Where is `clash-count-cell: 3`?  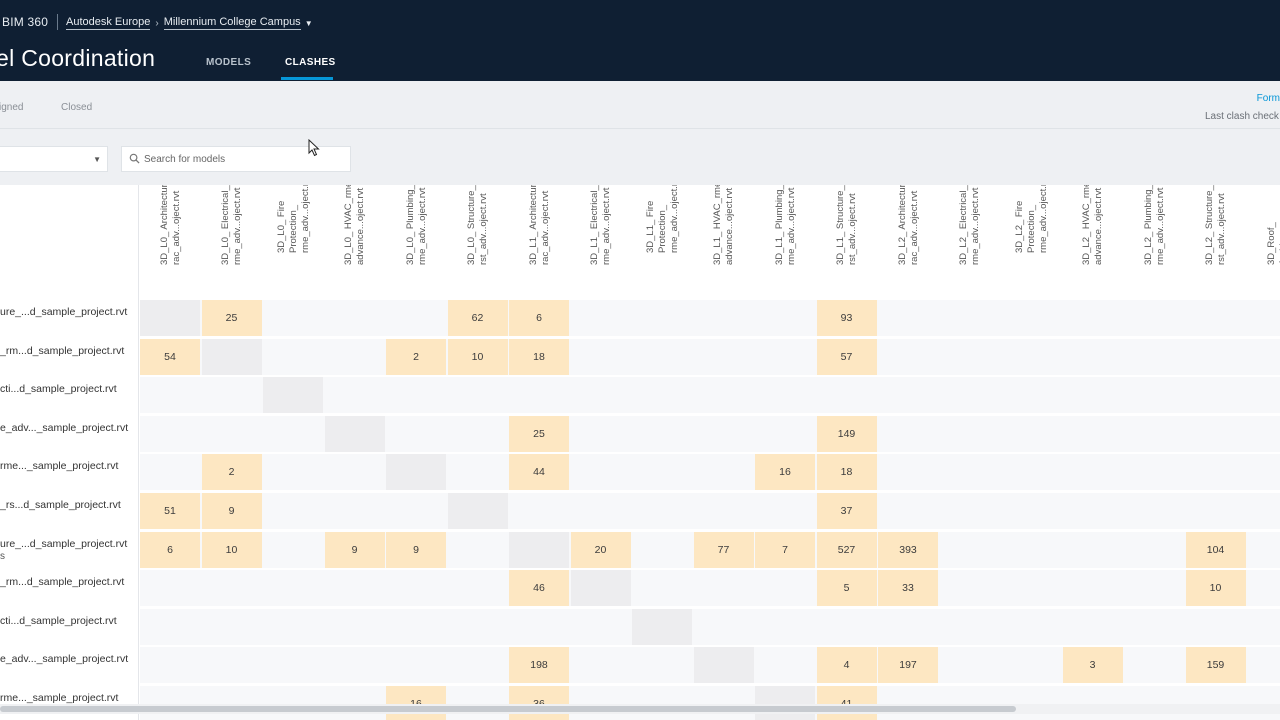
clash-count-cell: 3 is located at coordinates (1092, 665).